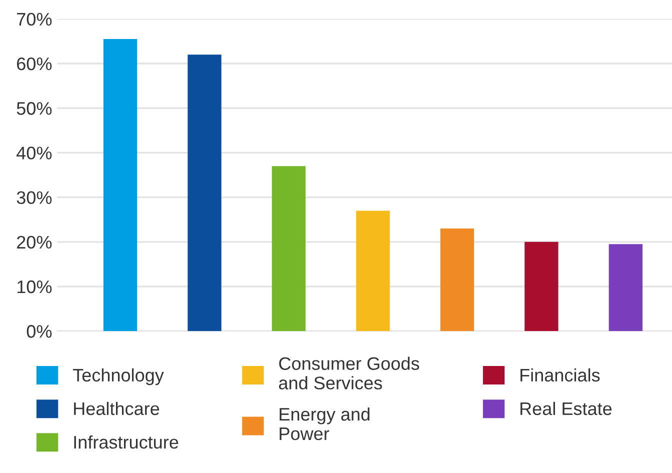 Image resolution: width=672 pixels, height=473 pixels. Describe the element at coordinates (349, 373) in the screenshot. I see `legend-label: Consumer Goods and Services` at that location.